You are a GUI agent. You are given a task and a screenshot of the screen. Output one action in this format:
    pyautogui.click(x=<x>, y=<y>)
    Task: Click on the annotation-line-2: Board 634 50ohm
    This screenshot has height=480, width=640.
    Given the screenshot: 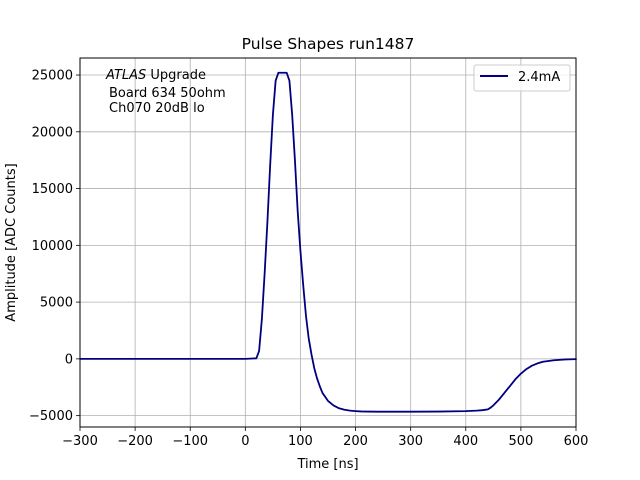 What is the action you would take?
    pyautogui.click(x=167, y=93)
    